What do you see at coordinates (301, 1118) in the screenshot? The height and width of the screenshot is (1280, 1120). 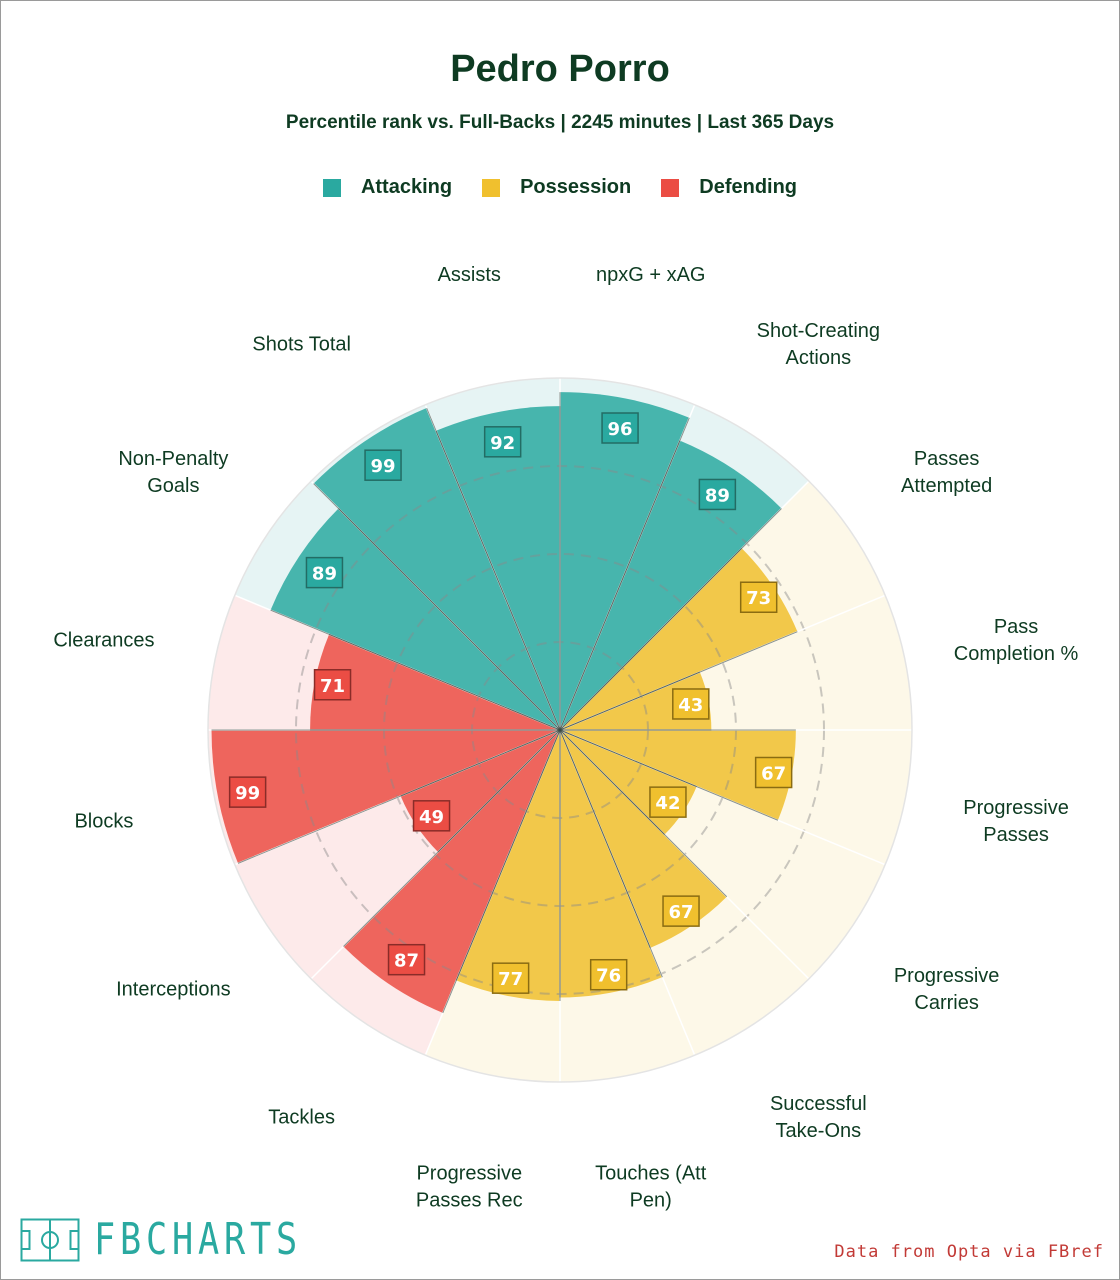 I see `axis-label-line: Tackles` at bounding box center [301, 1118].